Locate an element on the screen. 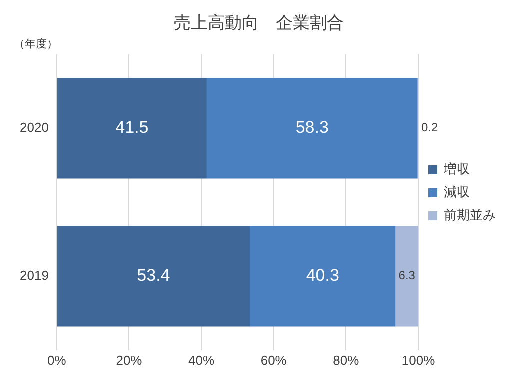 This screenshot has width=520, height=384. x-tick-label: 60% is located at coordinates (274, 360).